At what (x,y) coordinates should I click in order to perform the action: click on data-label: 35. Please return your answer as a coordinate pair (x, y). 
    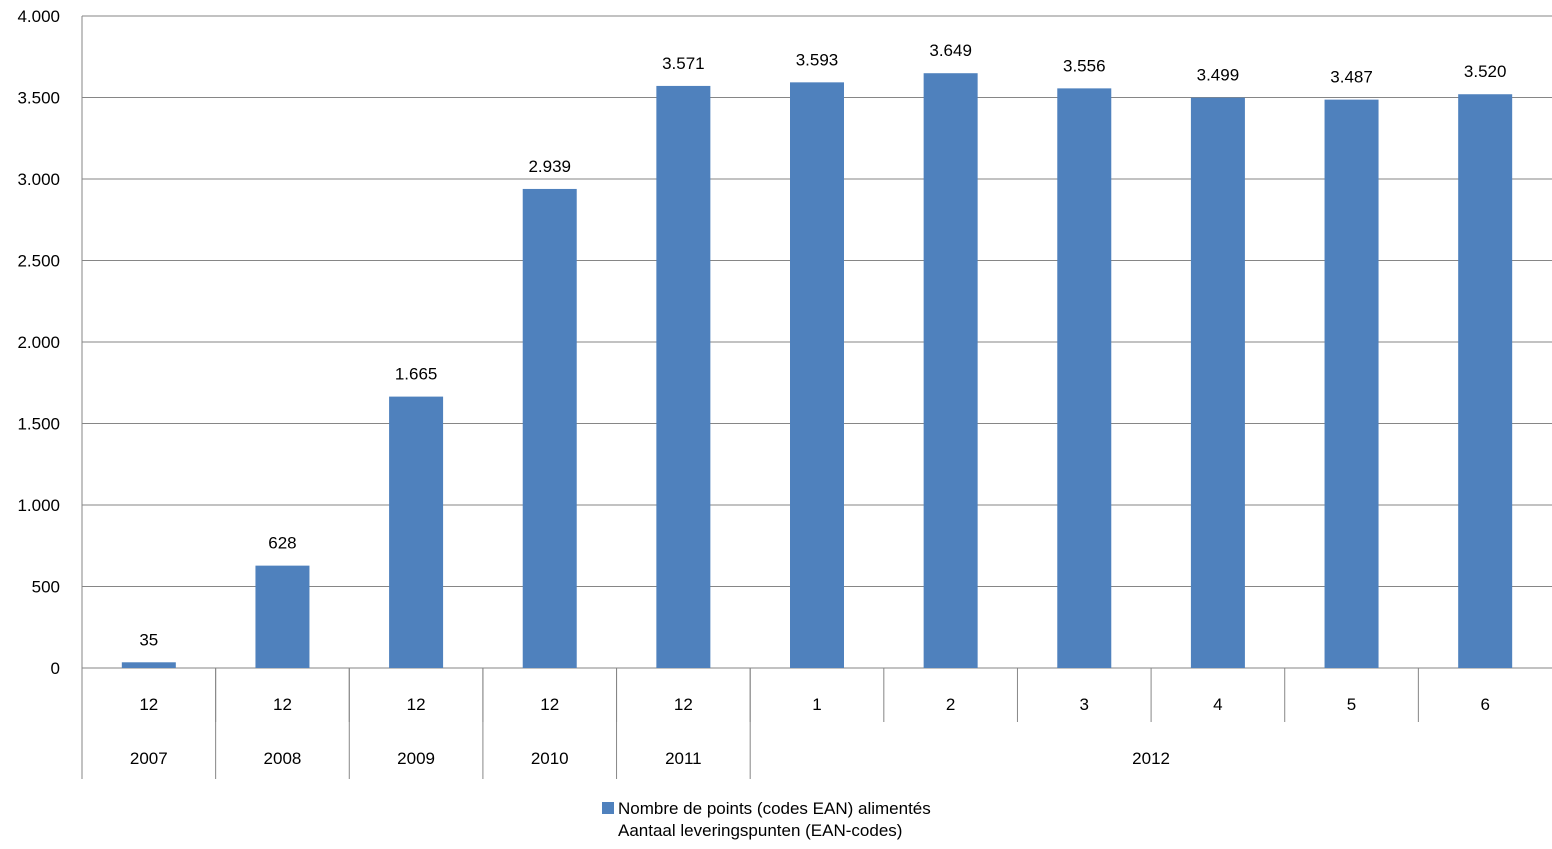
    Looking at the image, I should click on (148, 639).